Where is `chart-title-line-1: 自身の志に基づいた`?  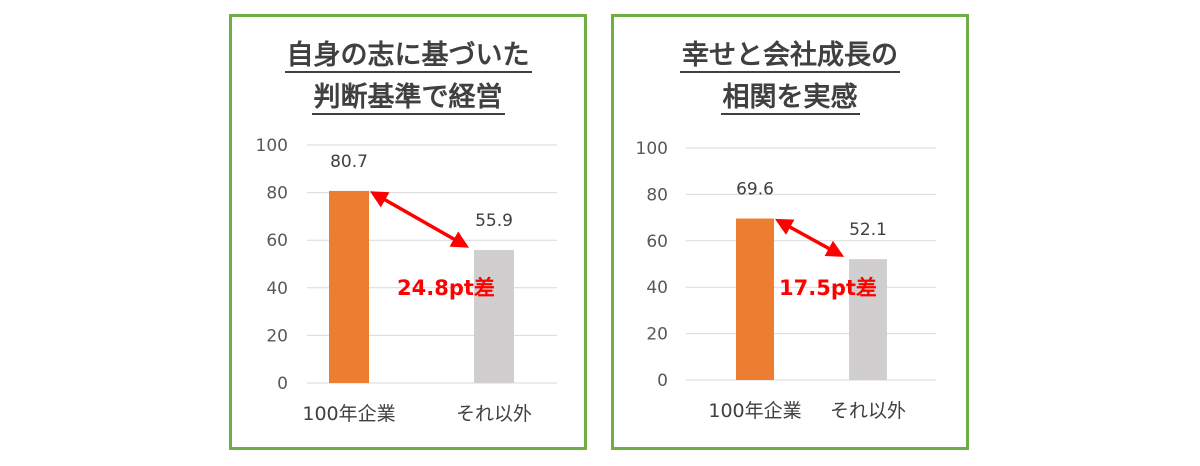
chart-title-line-1: 自身の志に基づいた is located at coordinates (408, 56).